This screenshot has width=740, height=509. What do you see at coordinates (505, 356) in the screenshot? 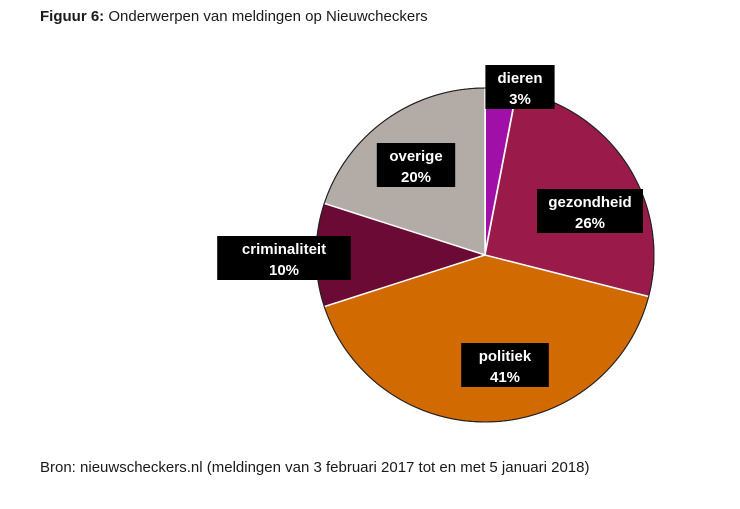
I see `slice-name: politiek` at bounding box center [505, 356].